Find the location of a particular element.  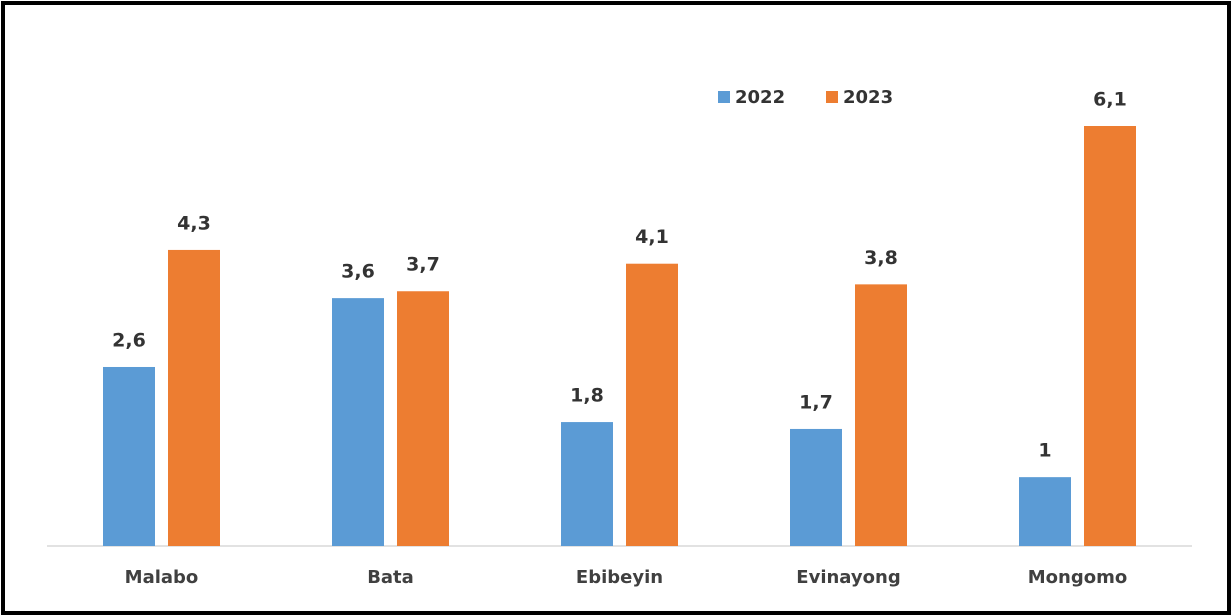

value-label: 2,6 is located at coordinates (129, 340).